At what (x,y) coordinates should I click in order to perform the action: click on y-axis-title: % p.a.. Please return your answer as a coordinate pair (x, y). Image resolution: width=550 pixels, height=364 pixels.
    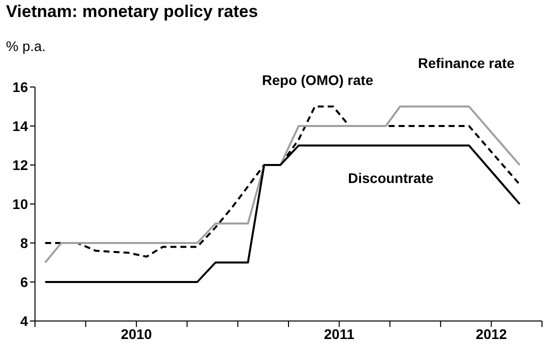
    Looking at the image, I should click on (26, 46).